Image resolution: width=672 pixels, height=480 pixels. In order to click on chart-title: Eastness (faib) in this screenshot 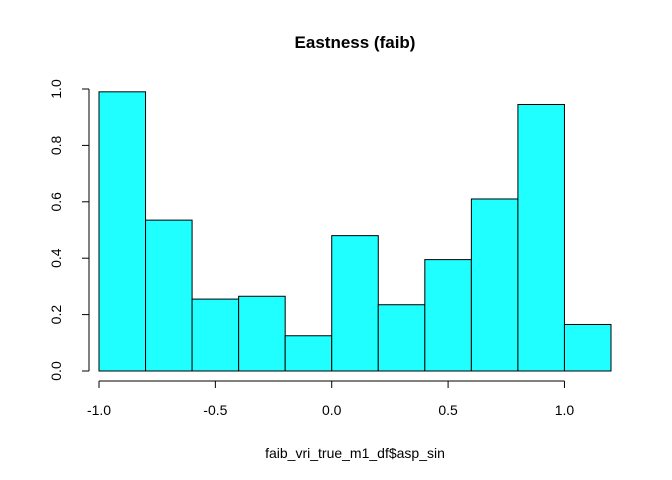, I will do `click(355, 42)`.